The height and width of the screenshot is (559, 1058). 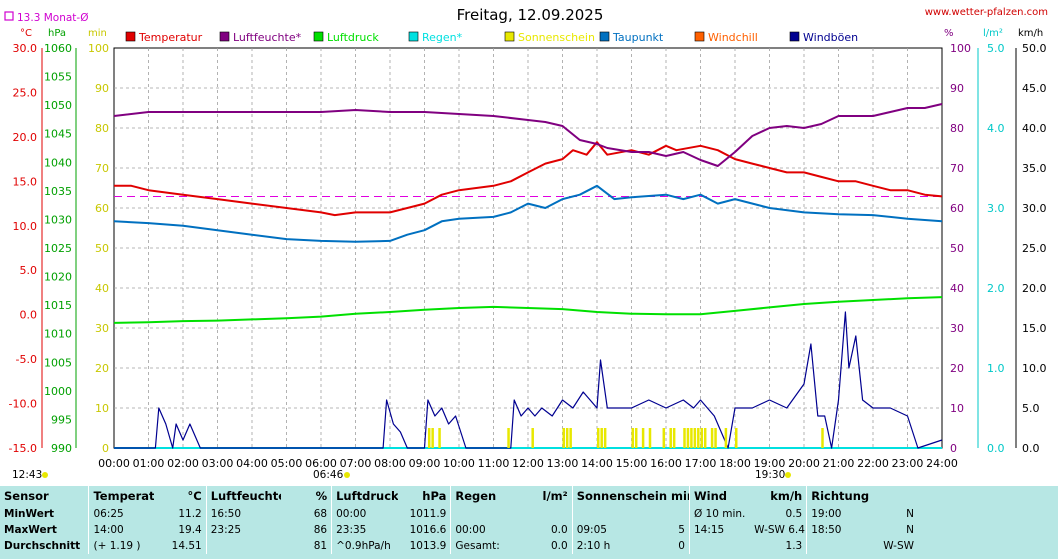 What do you see at coordinates (170, 37) in the screenshot?
I see `legend-label: Temperatur` at bounding box center [170, 37].